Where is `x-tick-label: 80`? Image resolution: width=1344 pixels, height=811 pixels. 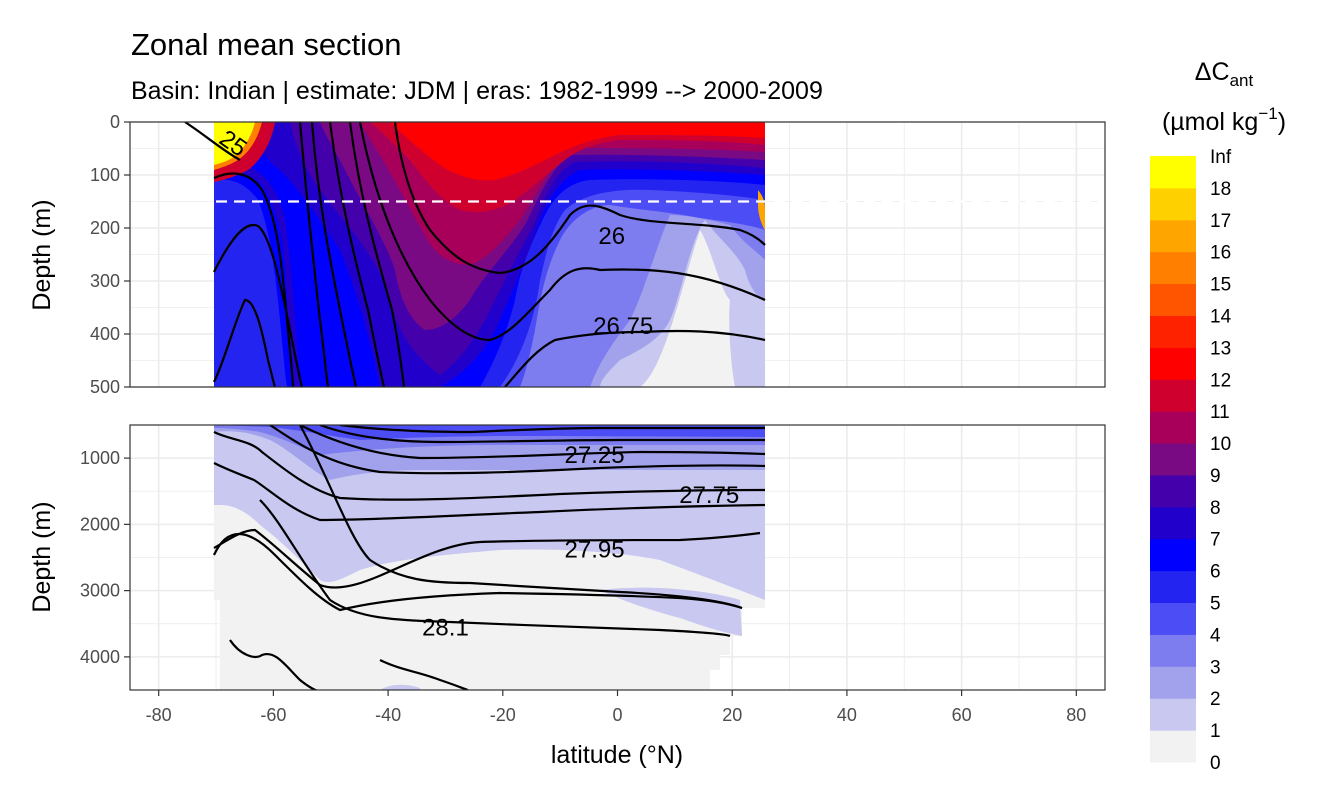
x-tick-label: 80 is located at coordinates (1076, 715).